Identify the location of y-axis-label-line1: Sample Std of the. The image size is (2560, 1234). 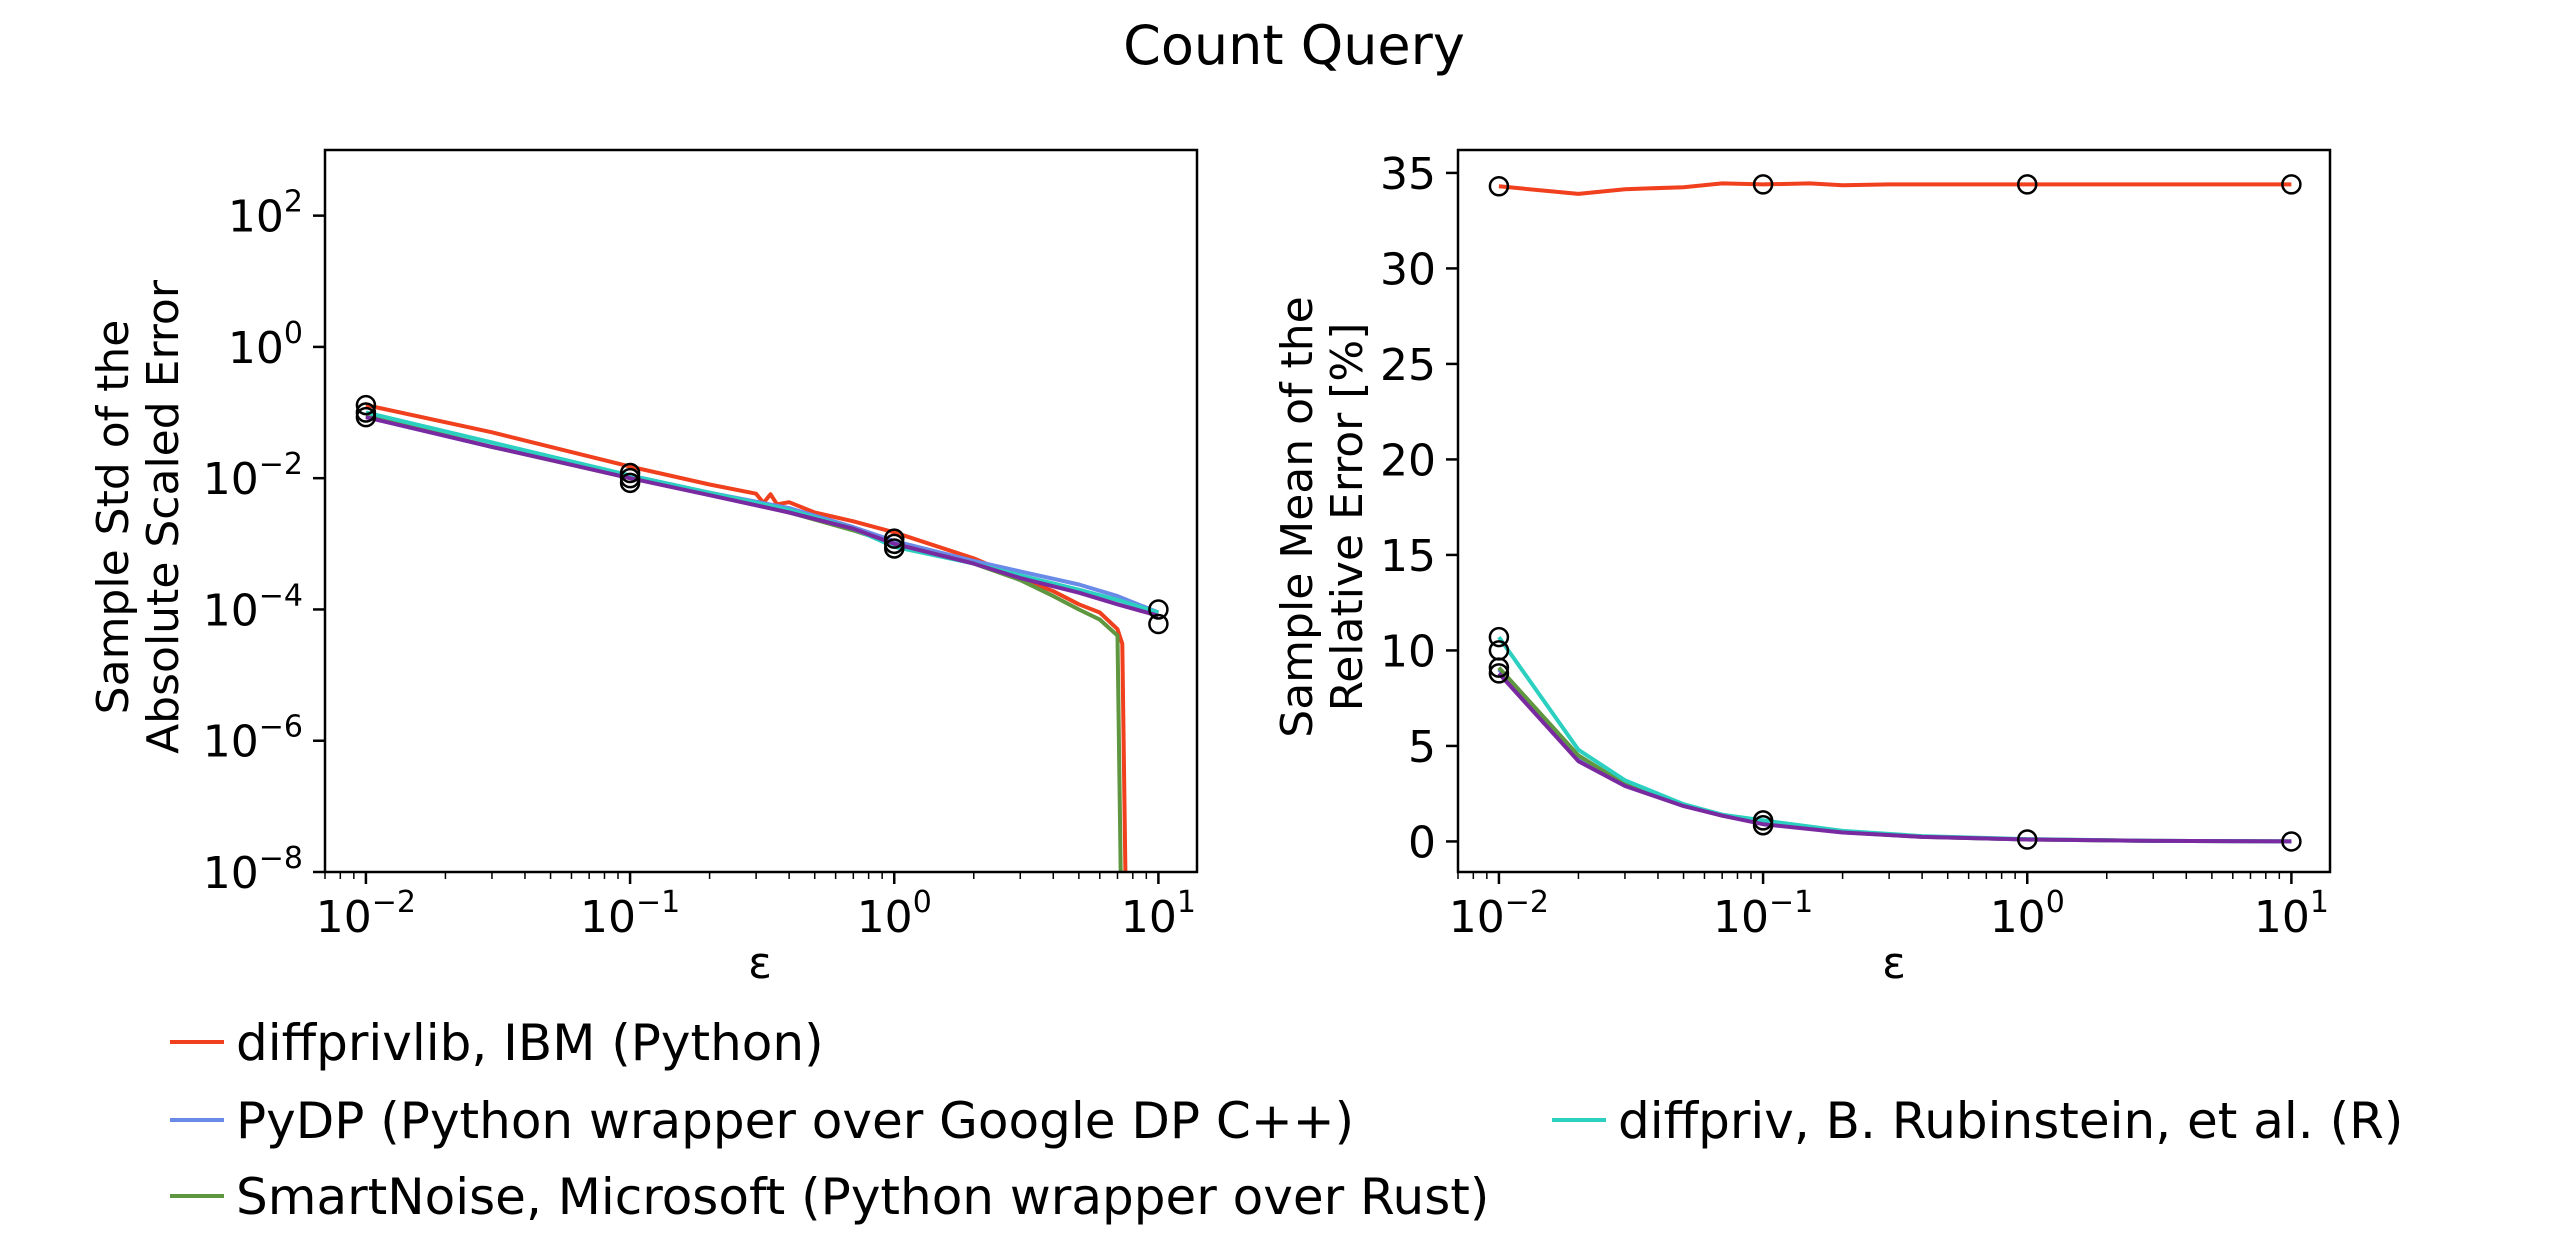
(113, 517).